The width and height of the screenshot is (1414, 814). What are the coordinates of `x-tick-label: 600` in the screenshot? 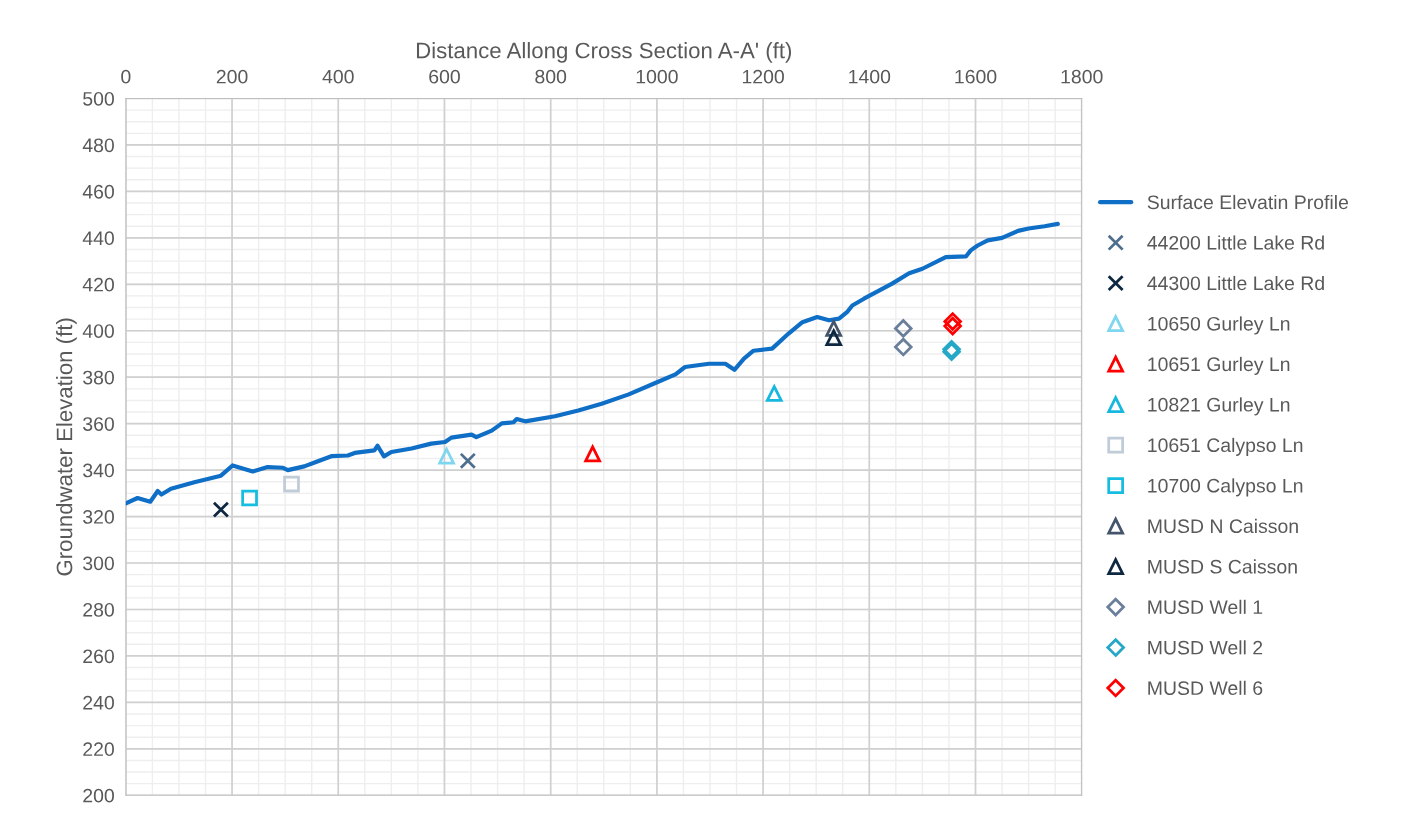 It's located at (444, 76).